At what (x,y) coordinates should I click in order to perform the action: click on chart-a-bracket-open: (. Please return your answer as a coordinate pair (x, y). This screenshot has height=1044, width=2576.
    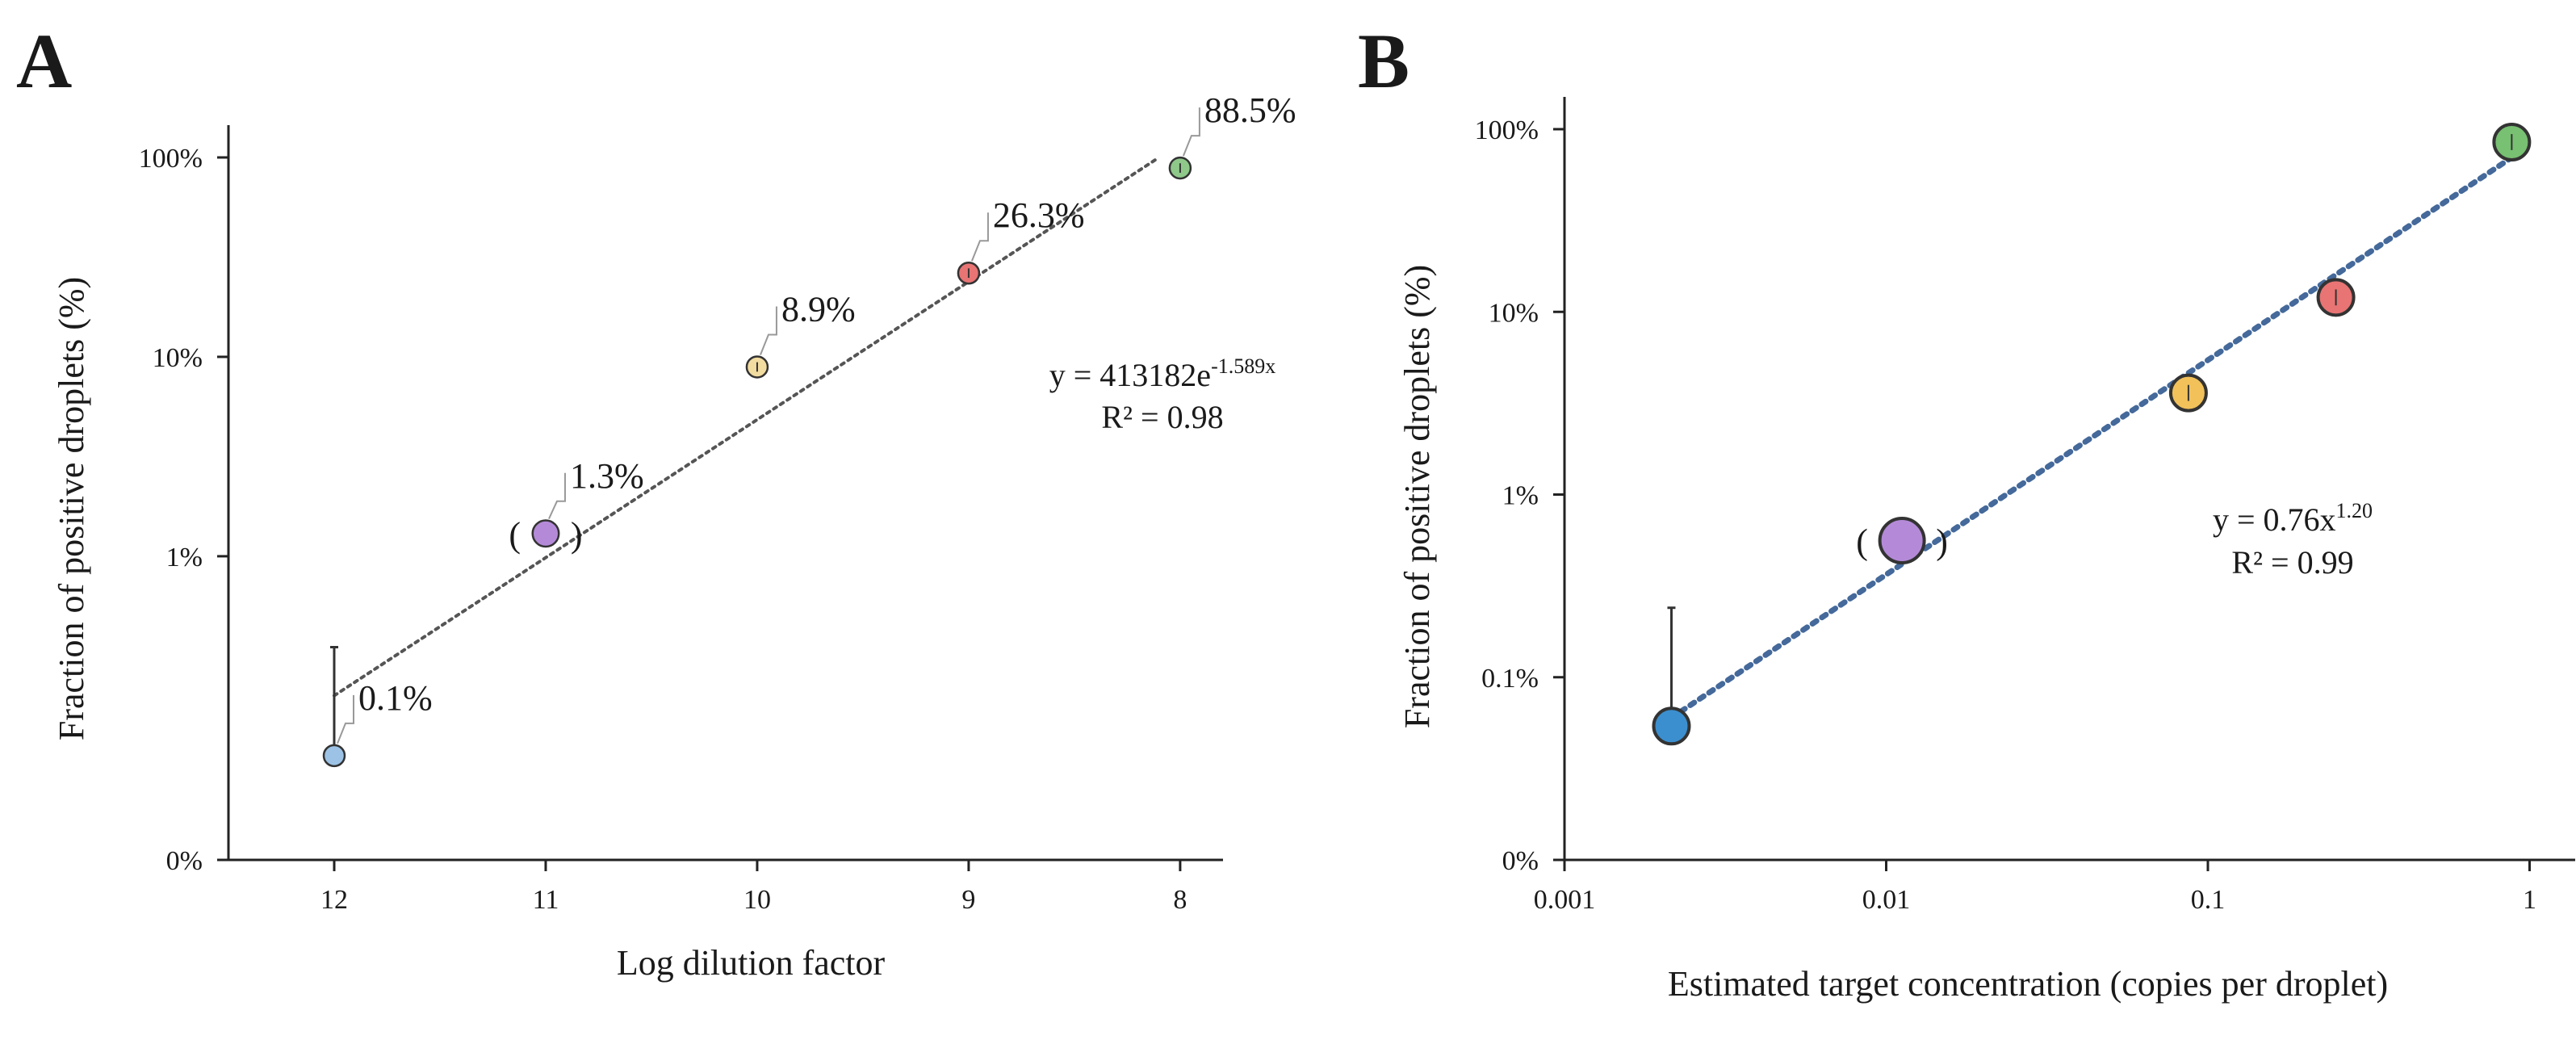
    Looking at the image, I should click on (515, 535).